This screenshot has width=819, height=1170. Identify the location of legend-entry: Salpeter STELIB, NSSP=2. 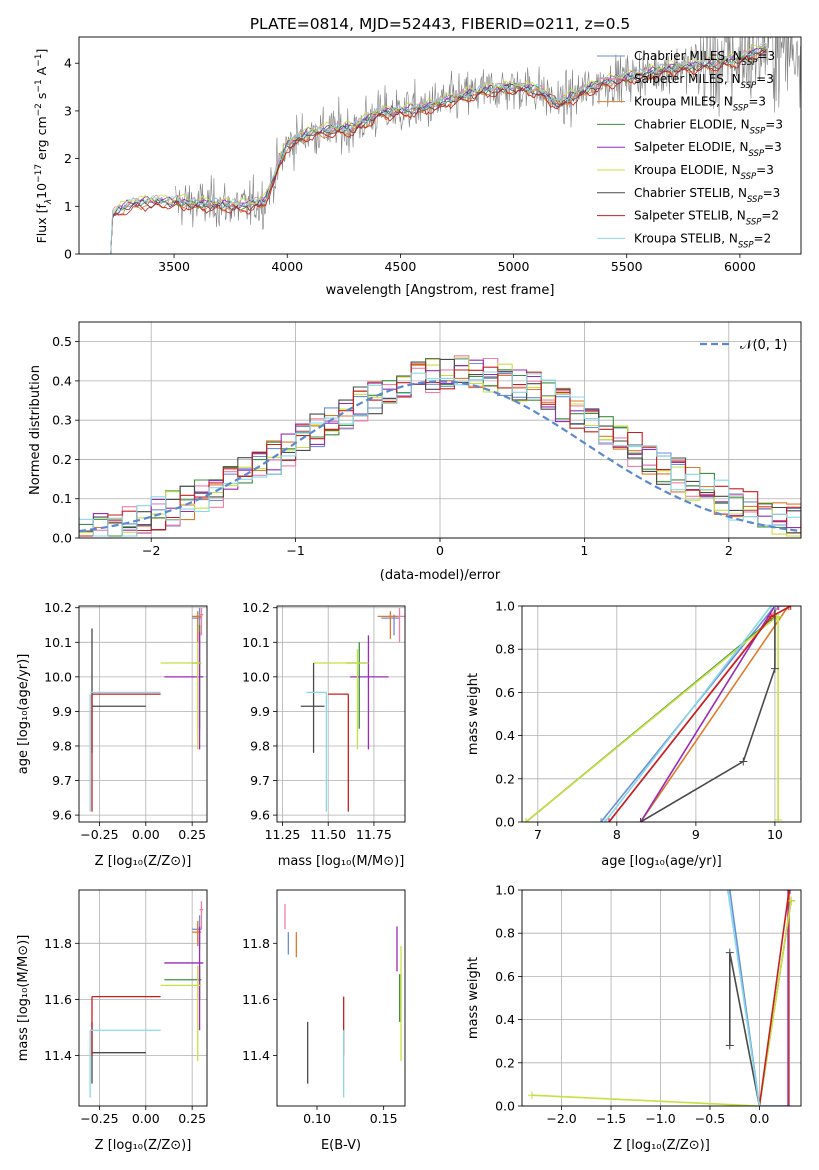
(706, 218).